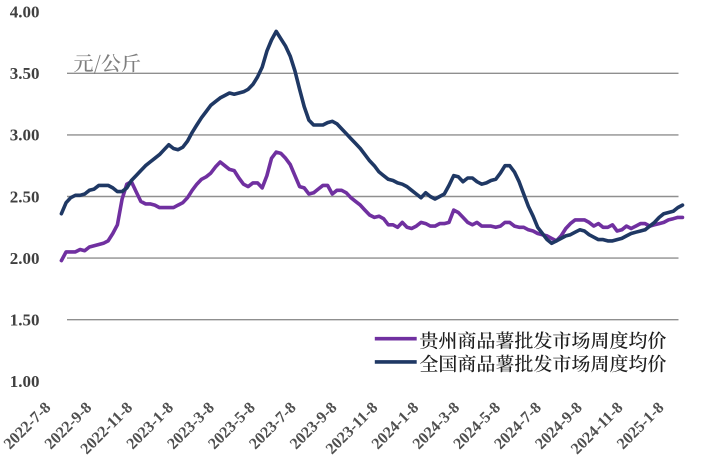 This screenshot has height=474, width=710. I want to click on y-axis-unit-label, so click(107, 63).